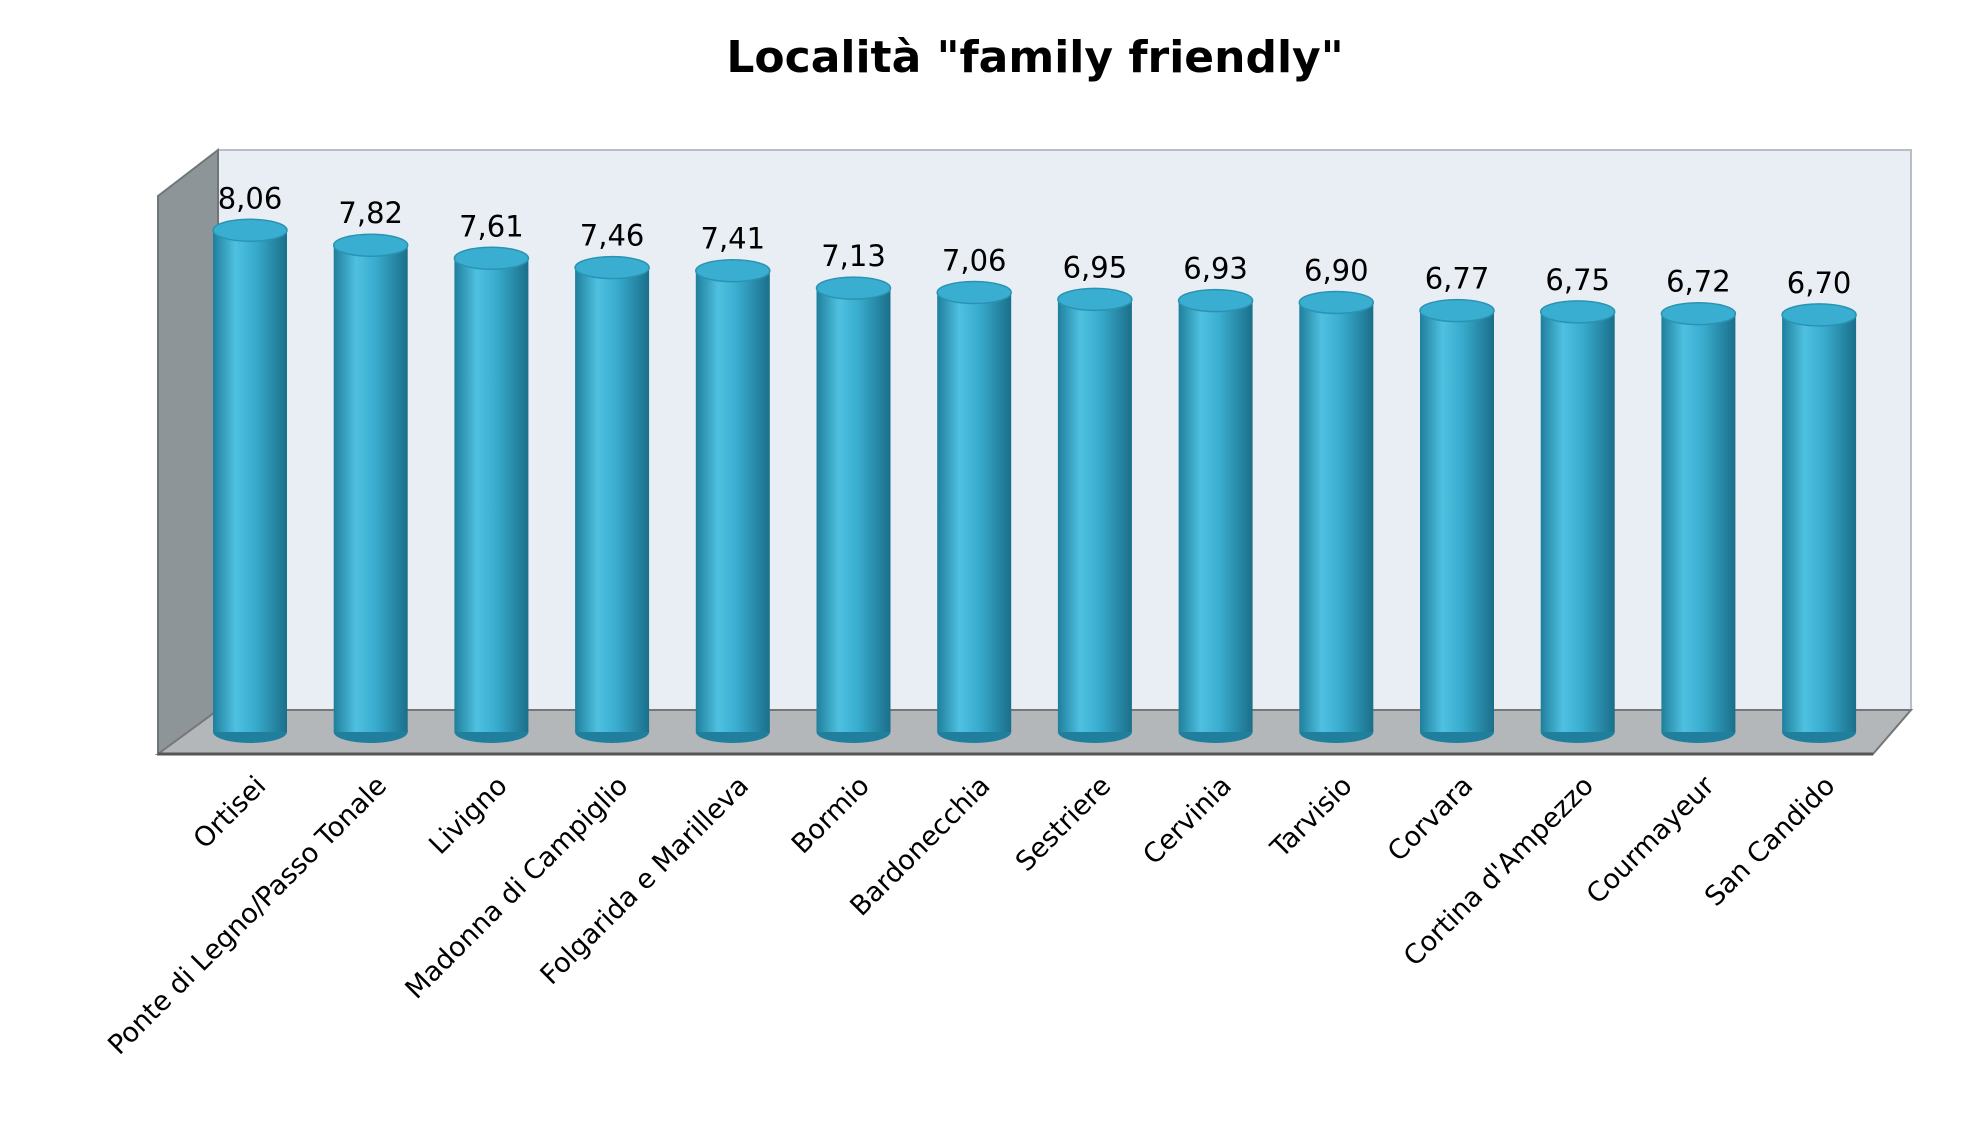 This screenshot has width=1976, height=1140. I want to click on floor, so click(1034, 732).